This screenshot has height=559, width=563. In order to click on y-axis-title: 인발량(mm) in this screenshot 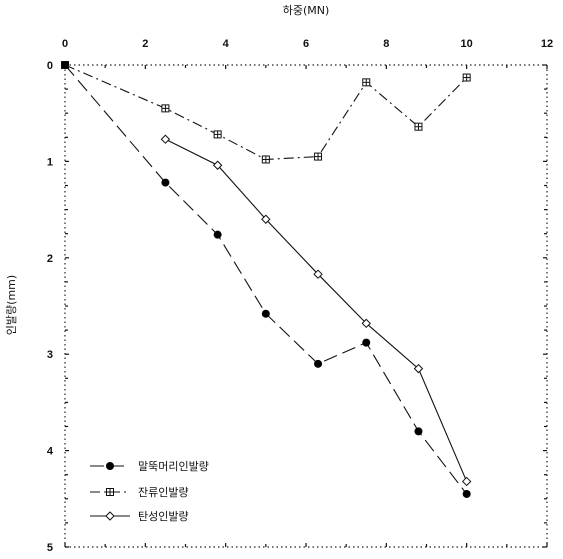, I will do `click(11, 305)`.